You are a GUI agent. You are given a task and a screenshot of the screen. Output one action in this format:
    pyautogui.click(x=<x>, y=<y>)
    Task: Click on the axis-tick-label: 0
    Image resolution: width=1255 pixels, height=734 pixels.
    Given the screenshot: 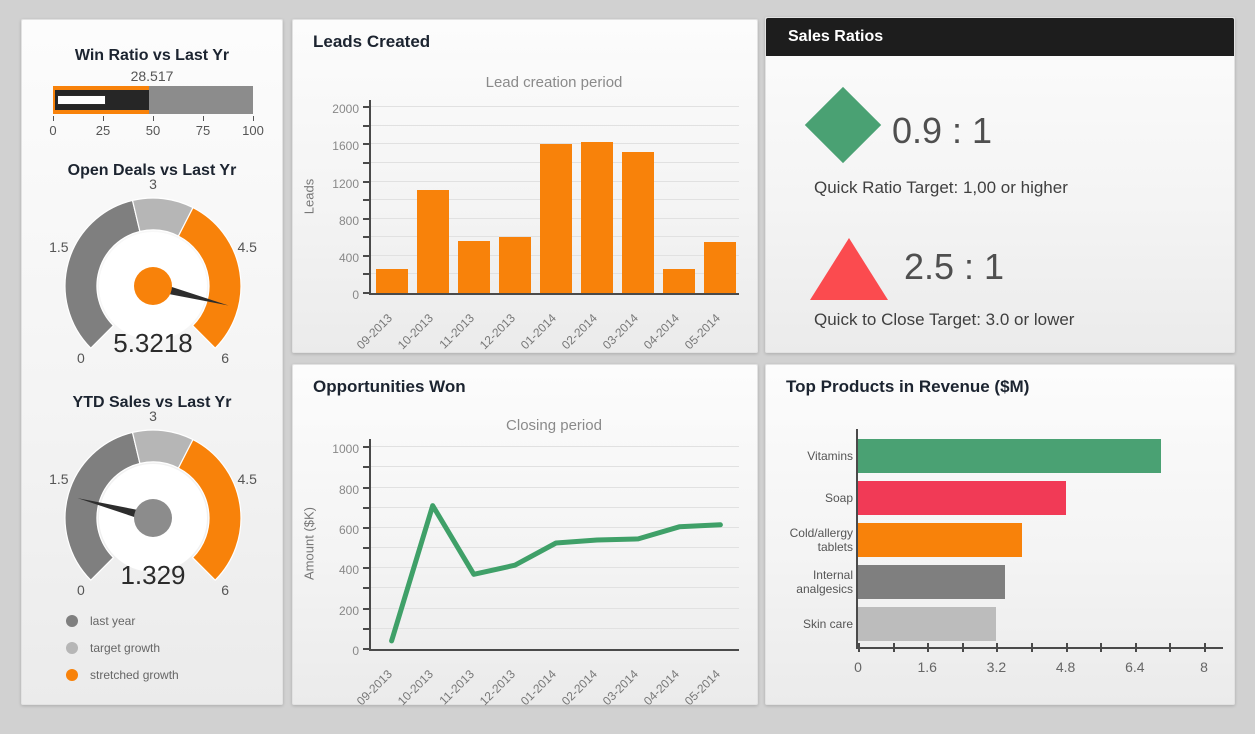 What is the action you would take?
    pyautogui.click(x=53, y=130)
    